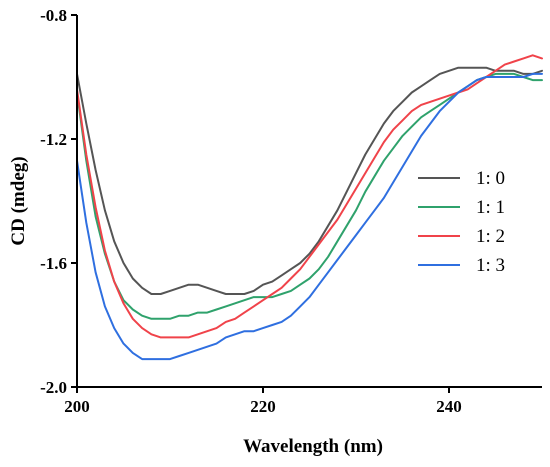  I want to click on y-tick-label: -2.0, so click(53, 387).